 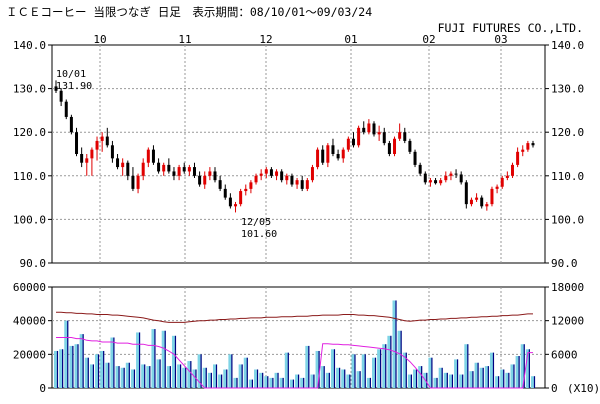 I want to click on x-month-label: 02, so click(x=428, y=39).